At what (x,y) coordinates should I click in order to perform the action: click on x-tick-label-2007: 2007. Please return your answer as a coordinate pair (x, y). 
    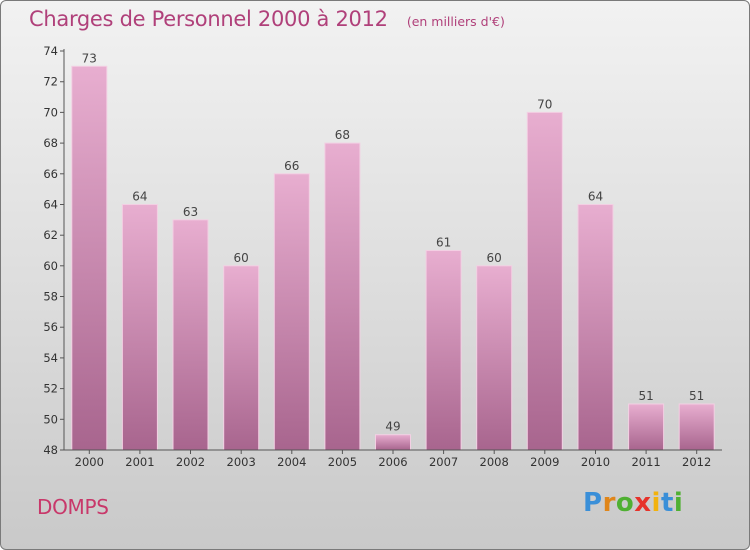
    Looking at the image, I should click on (443, 462).